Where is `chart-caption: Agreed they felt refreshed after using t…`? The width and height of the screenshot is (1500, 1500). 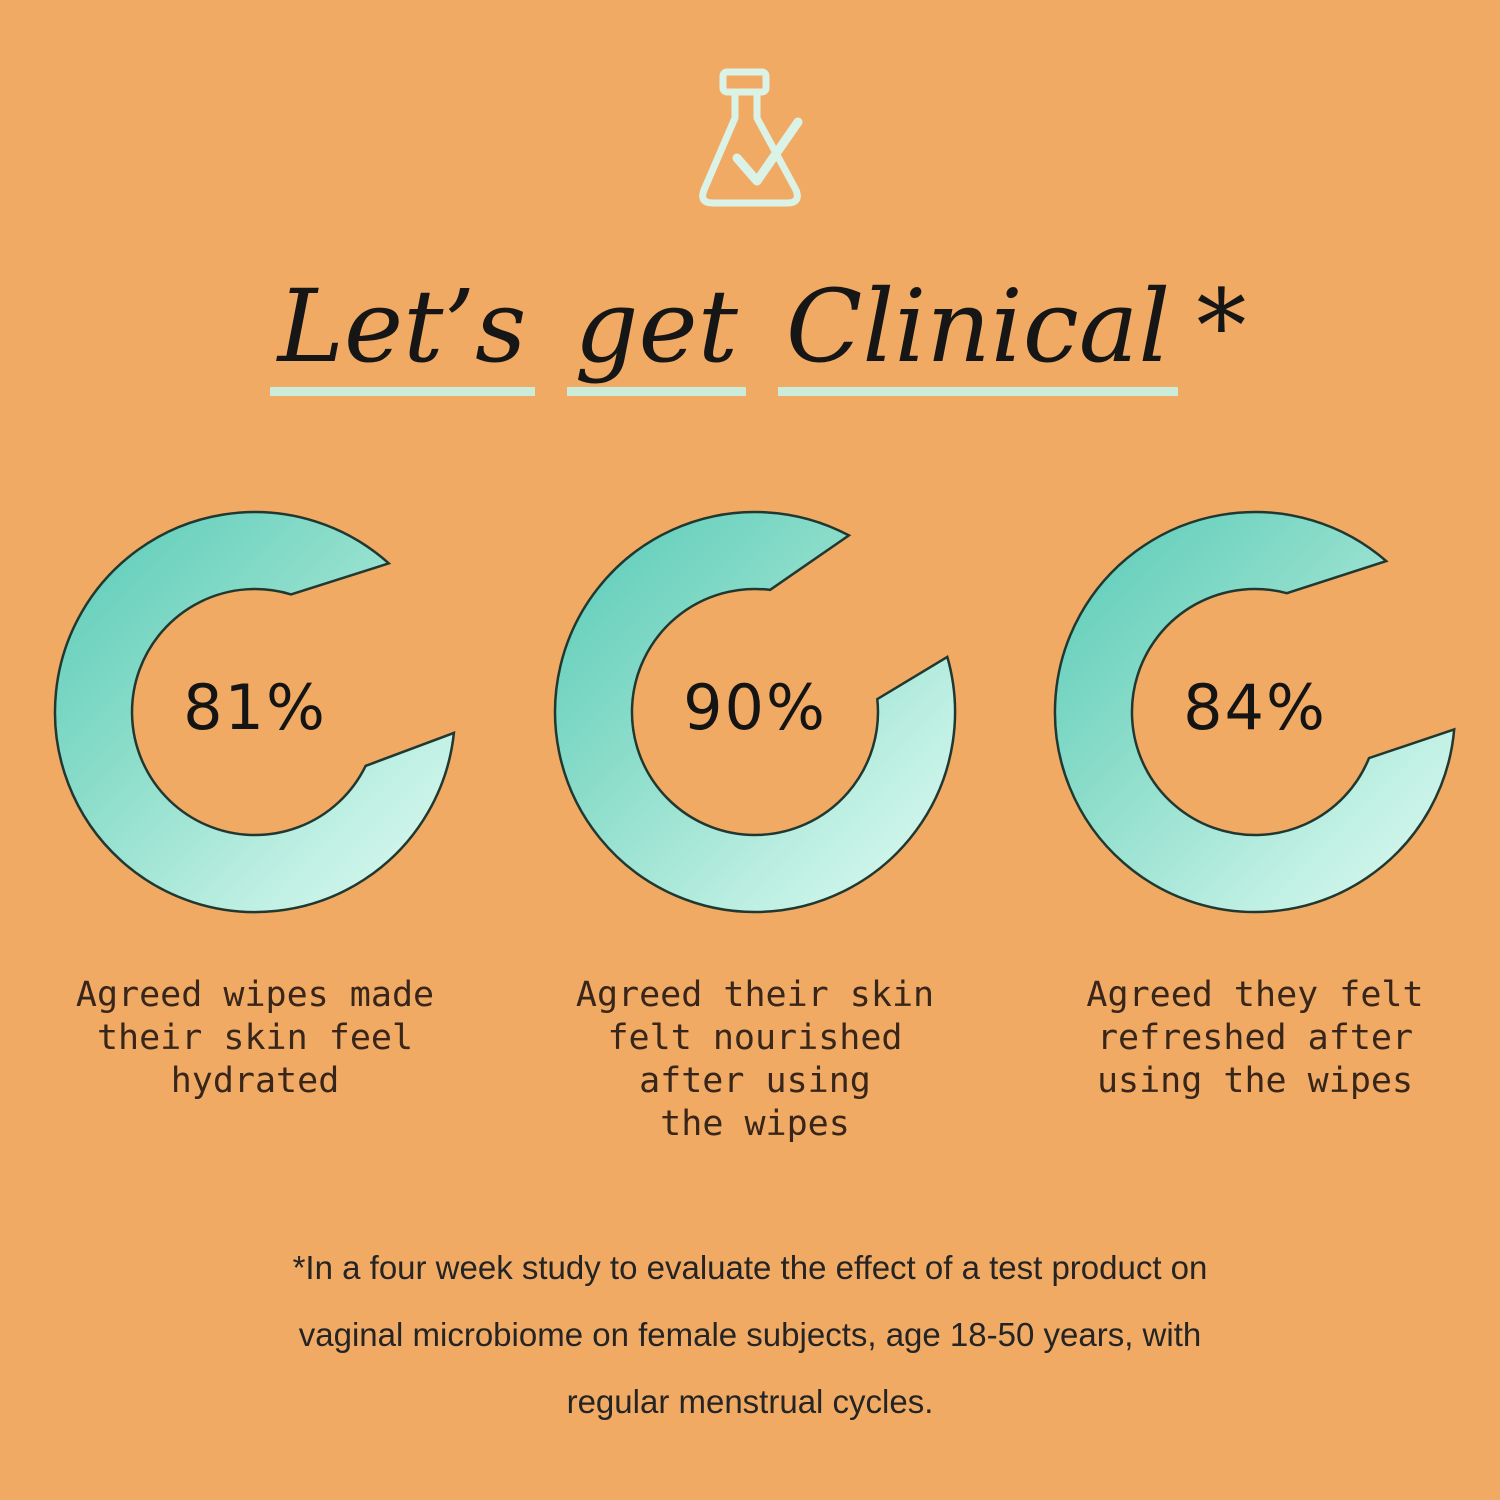
chart-caption: Agreed they felt refreshed after using t… is located at coordinates (1255, 1038).